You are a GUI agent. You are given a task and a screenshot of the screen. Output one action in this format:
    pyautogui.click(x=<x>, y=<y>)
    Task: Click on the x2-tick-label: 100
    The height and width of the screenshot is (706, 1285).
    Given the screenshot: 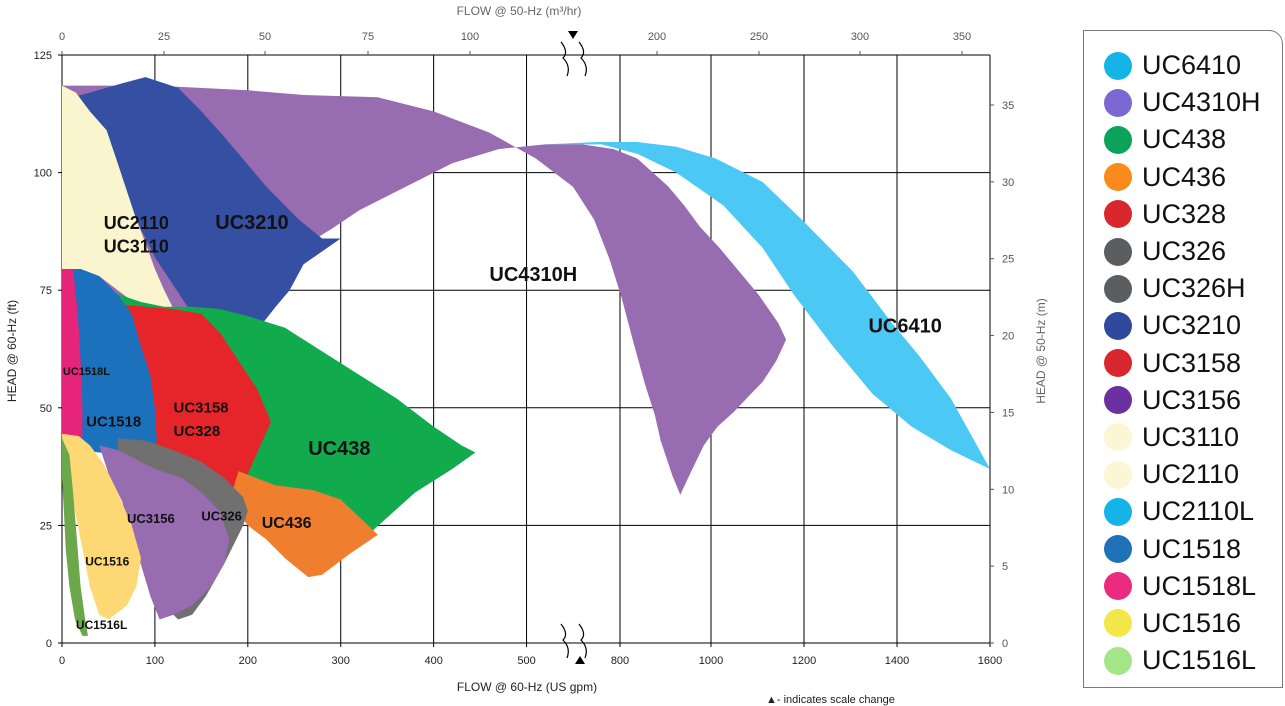 What is the action you would take?
    pyautogui.click(x=470, y=37)
    